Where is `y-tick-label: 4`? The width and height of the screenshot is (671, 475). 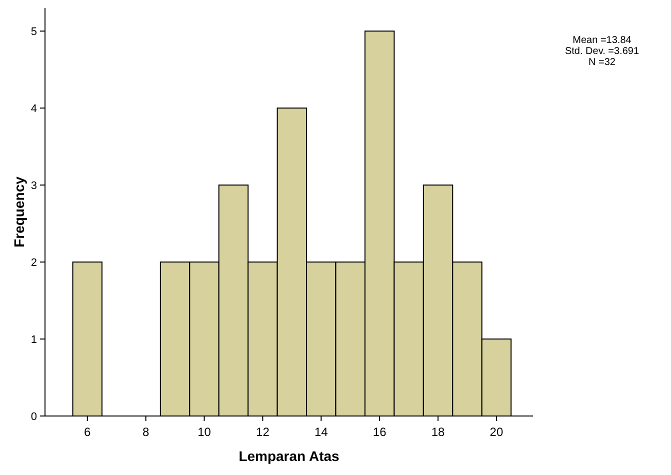
y-tick-label: 4 is located at coordinates (33, 109).